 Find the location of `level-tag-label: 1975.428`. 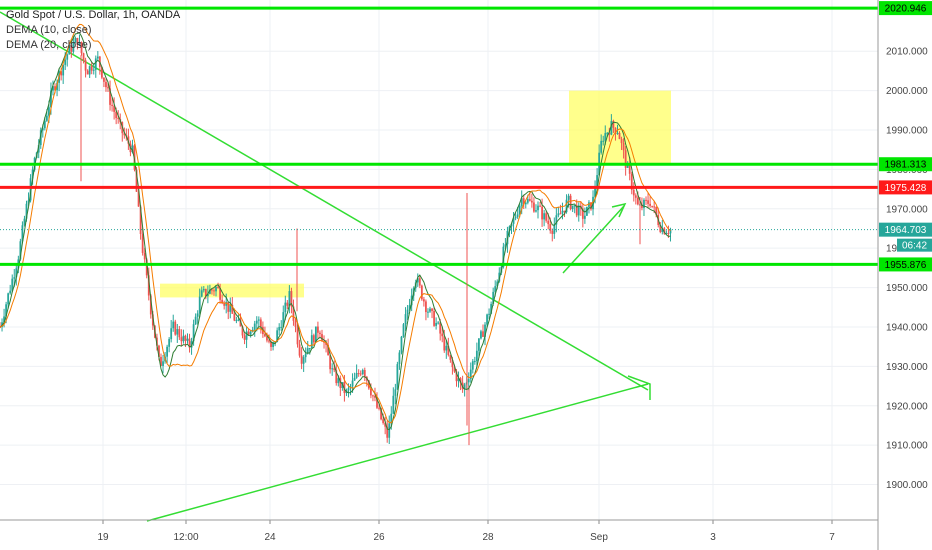

level-tag-label: 1975.428 is located at coordinates (906, 188).